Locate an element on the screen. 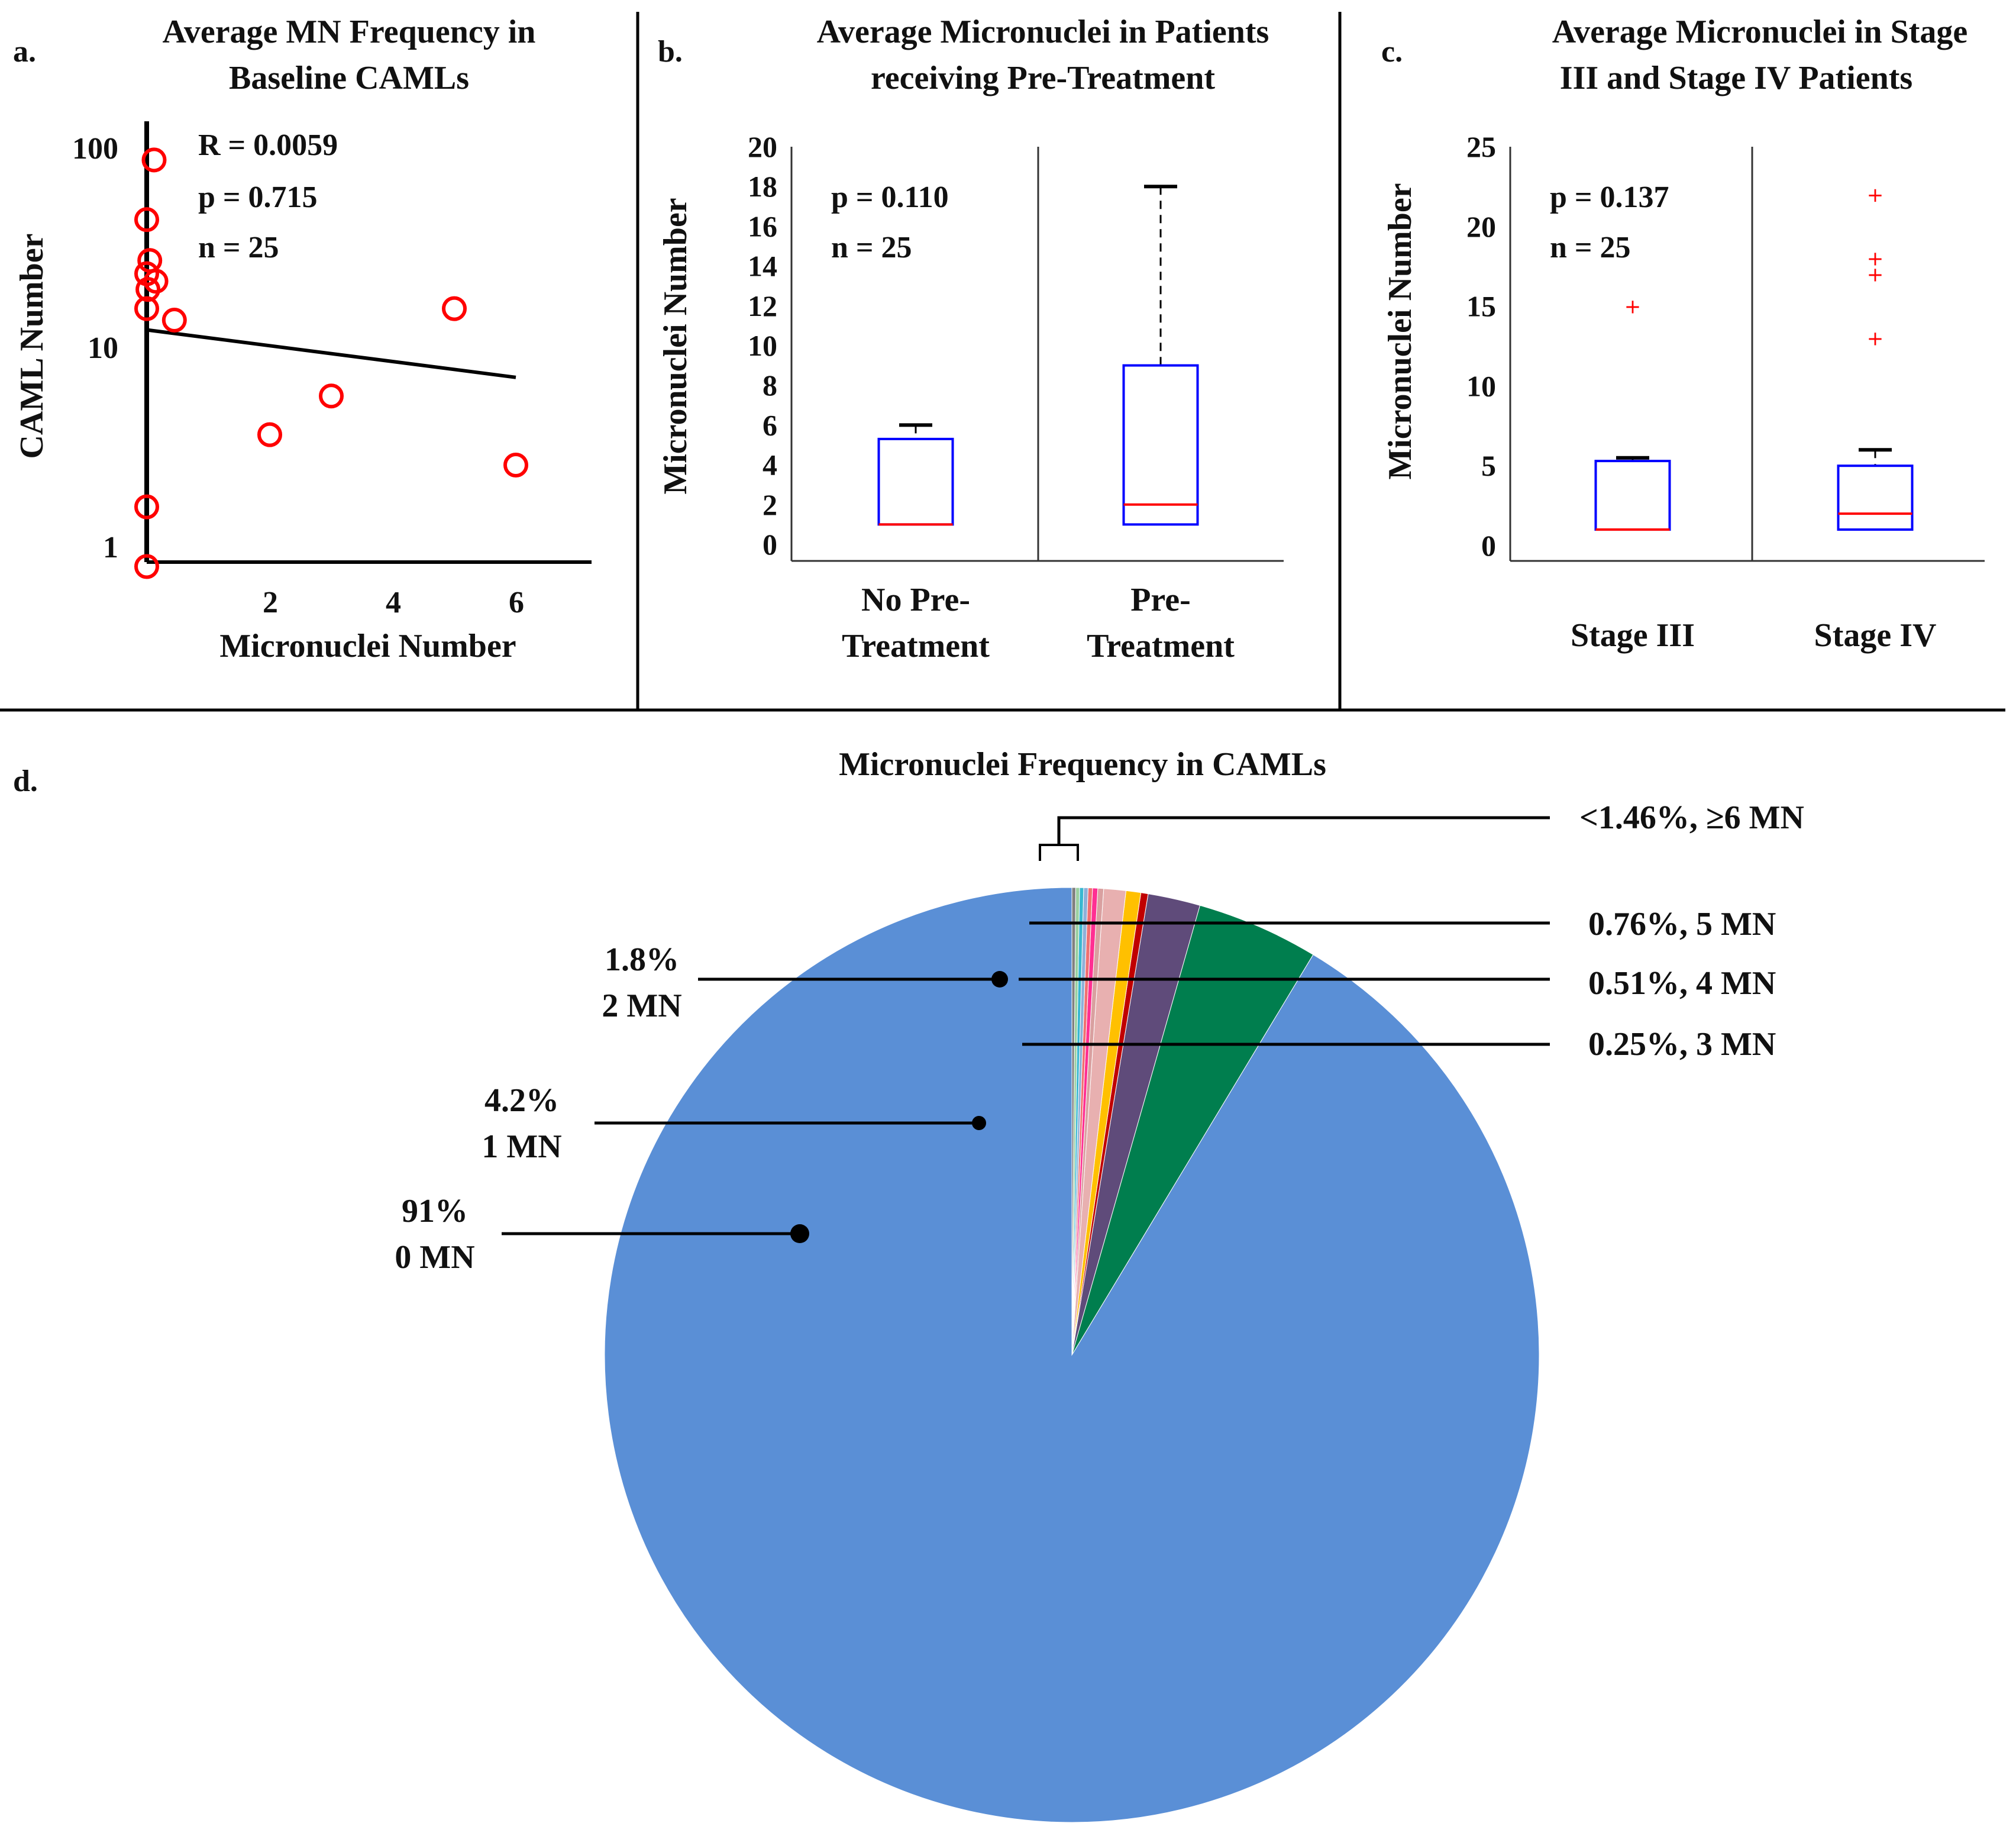  leader-1mn-dot is located at coordinates (979, 1123).